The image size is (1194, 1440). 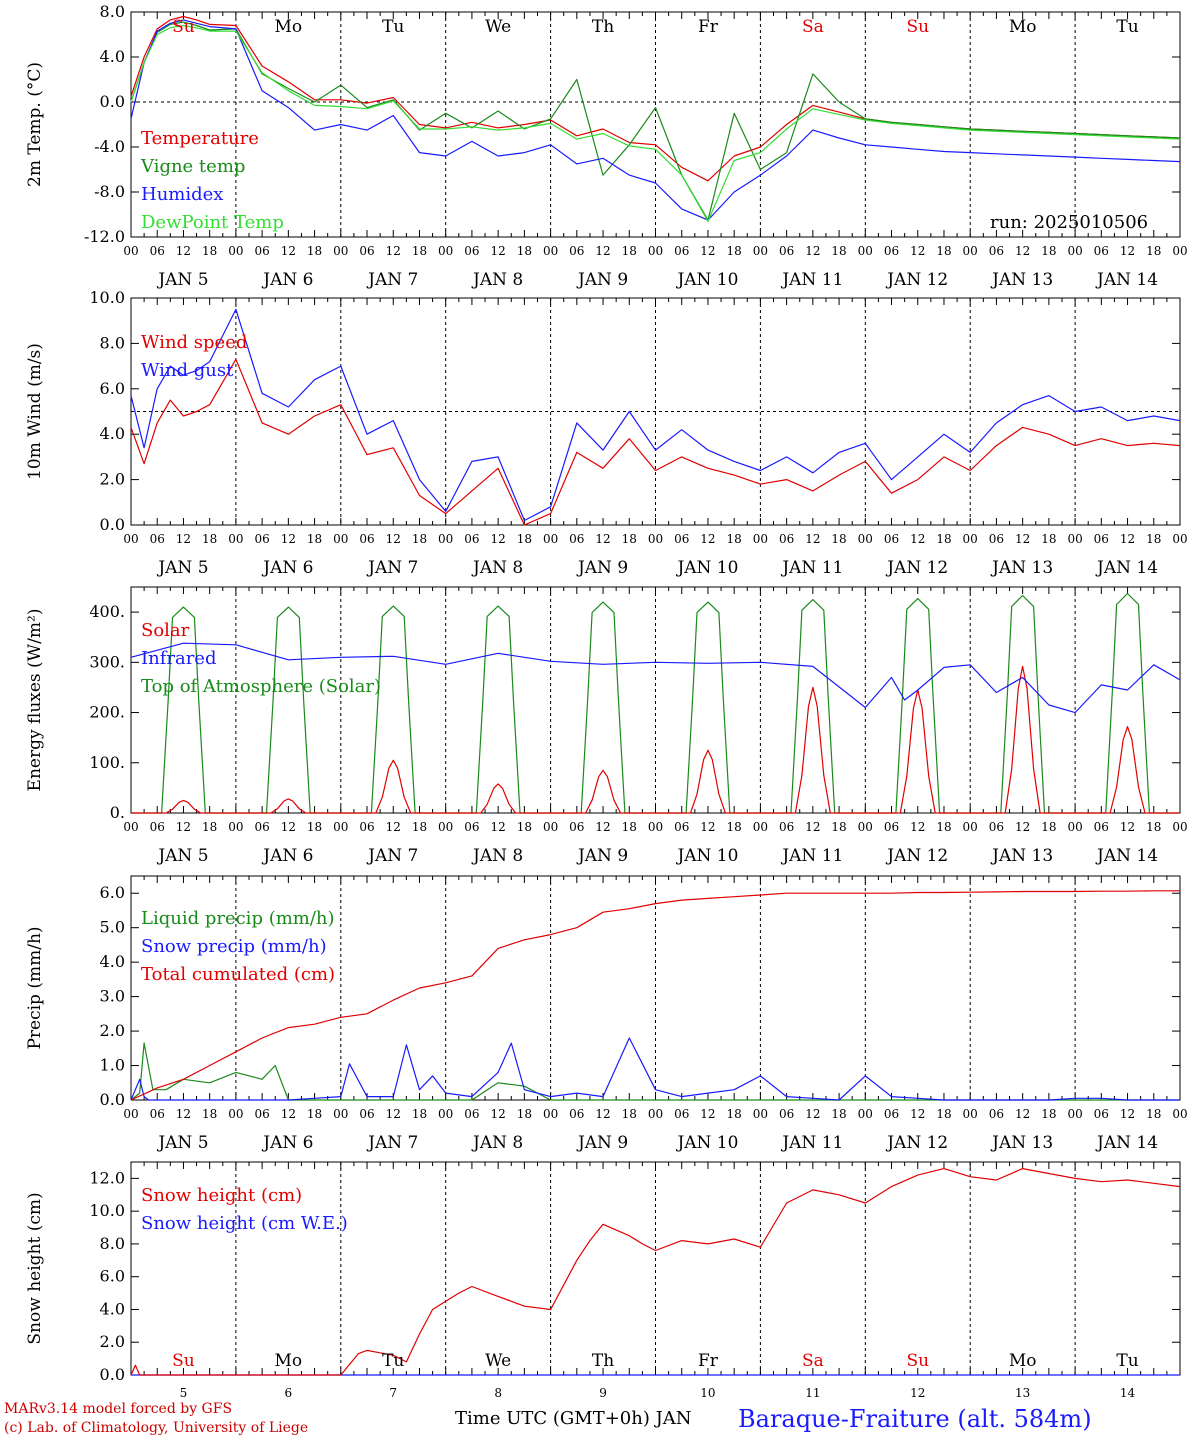 What do you see at coordinates (655, 1069) in the screenshot?
I see `snow-precip-line` at bounding box center [655, 1069].